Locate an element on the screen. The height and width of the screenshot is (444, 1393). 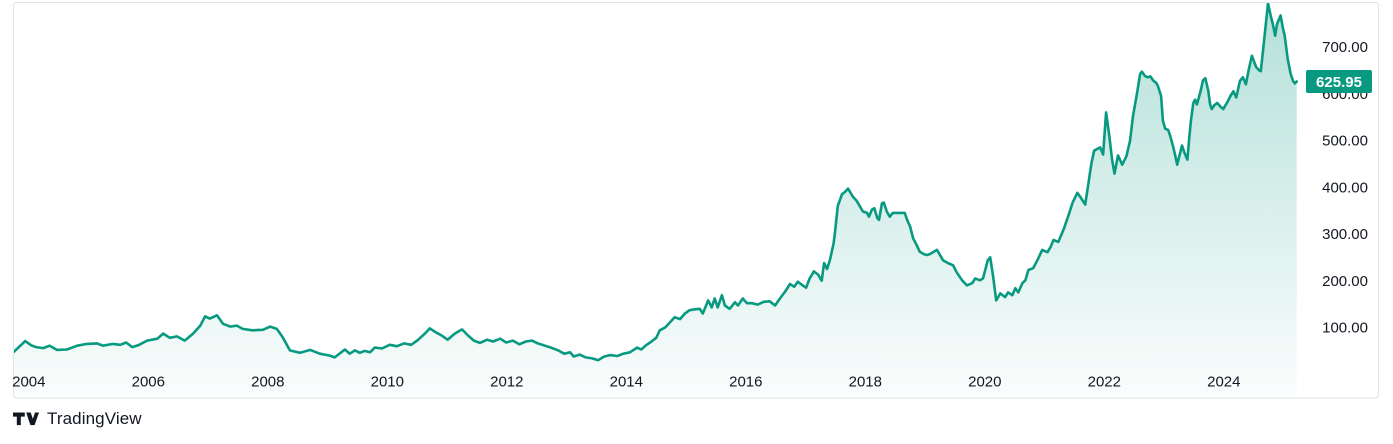
x-axis-tick-label: 2014 is located at coordinates (626, 382).